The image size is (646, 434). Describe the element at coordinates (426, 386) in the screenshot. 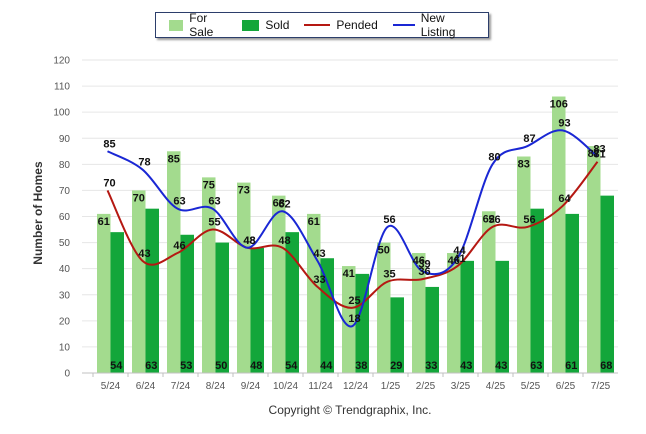

I see `x-tick-label: 2/25` at that location.